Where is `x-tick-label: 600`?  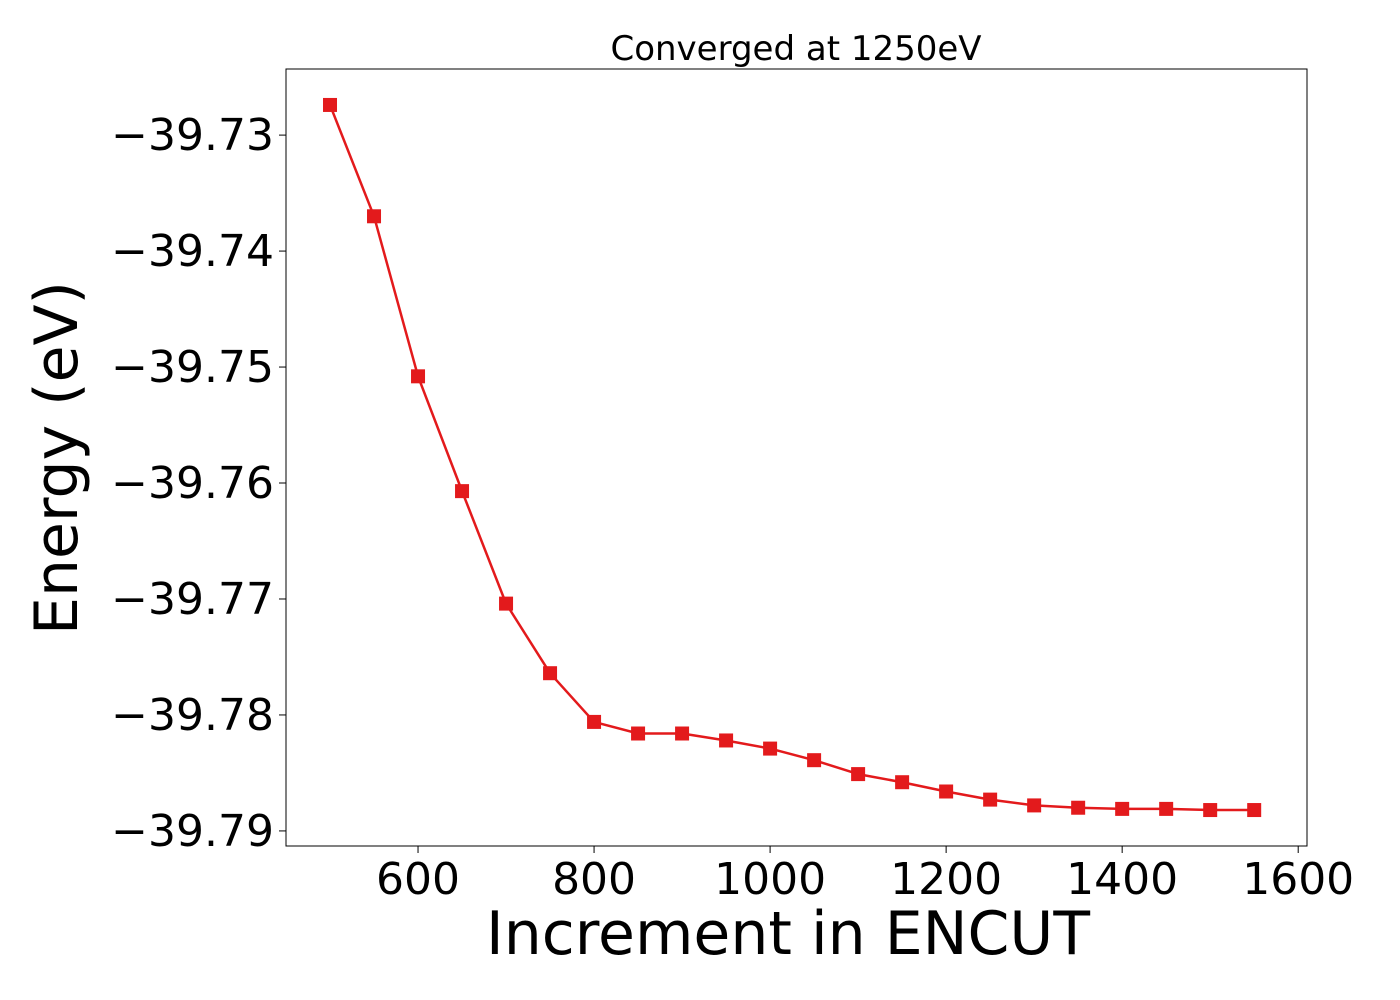 x-tick-label: 600 is located at coordinates (418, 879).